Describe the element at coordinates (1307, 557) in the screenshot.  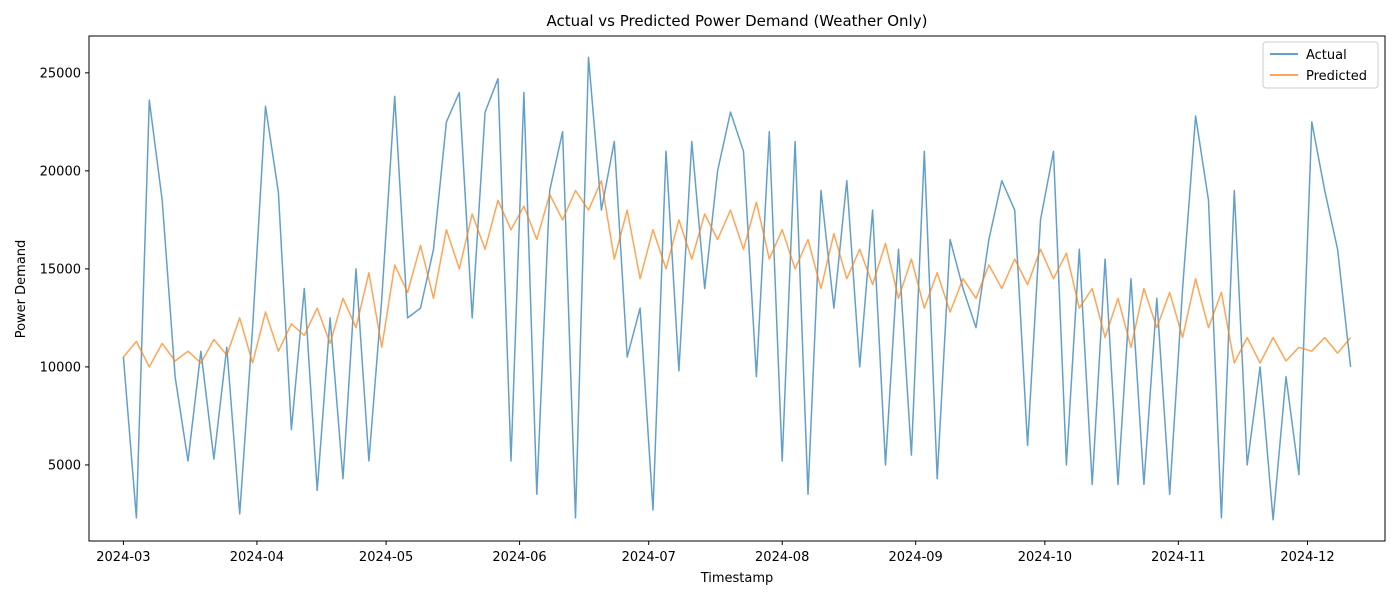
I see `x-tick-label: 2024-12` at that location.